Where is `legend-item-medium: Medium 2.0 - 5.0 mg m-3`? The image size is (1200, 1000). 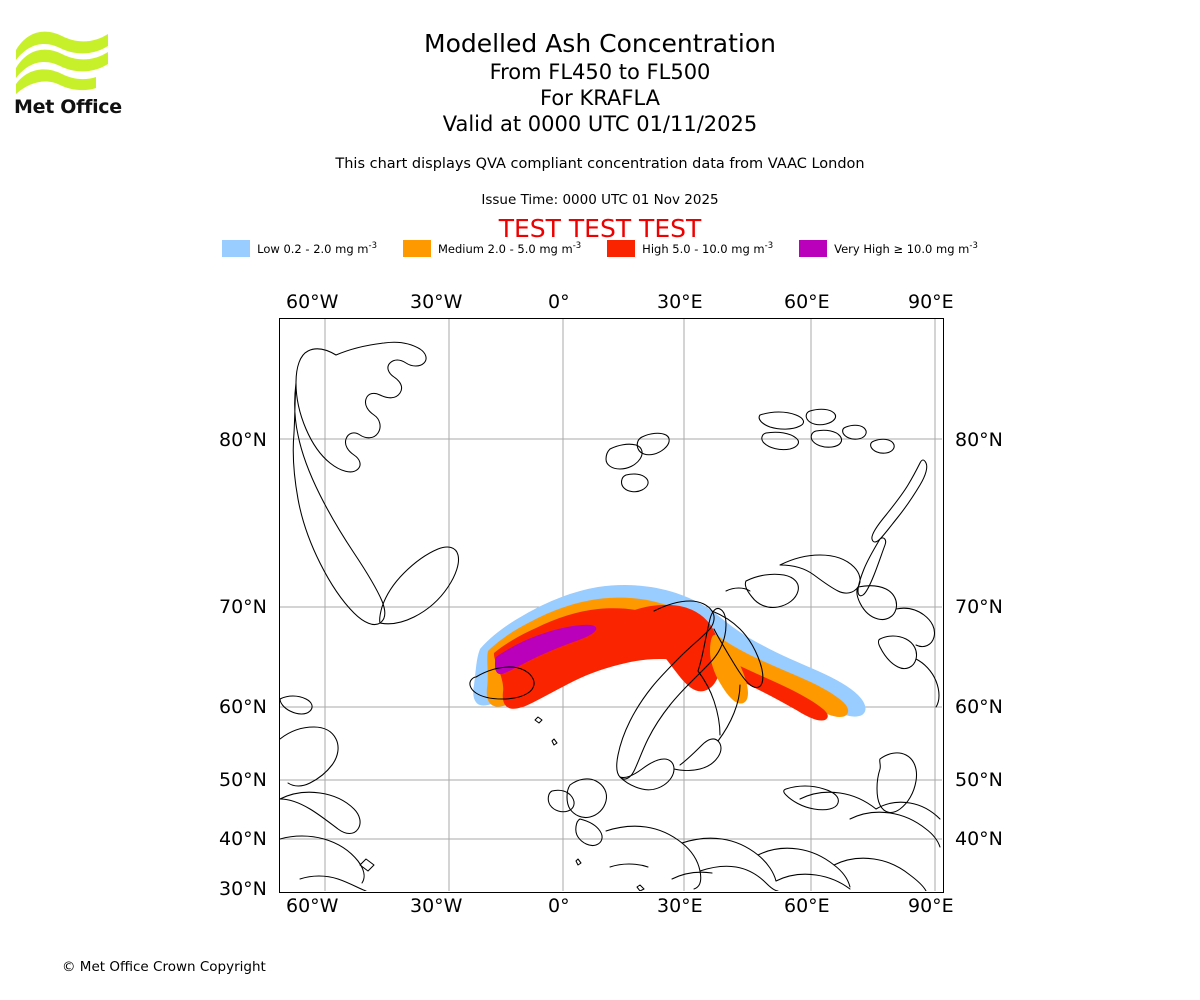 legend-item-medium: Medium 2.0 - 5.0 mg m-3 is located at coordinates (492, 248).